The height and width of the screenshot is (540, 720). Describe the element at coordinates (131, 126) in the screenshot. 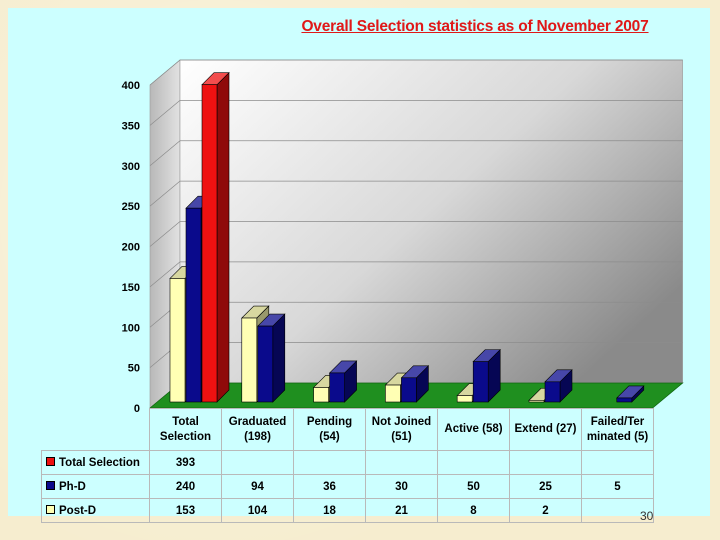

I see `y-tick-label: 350` at that location.